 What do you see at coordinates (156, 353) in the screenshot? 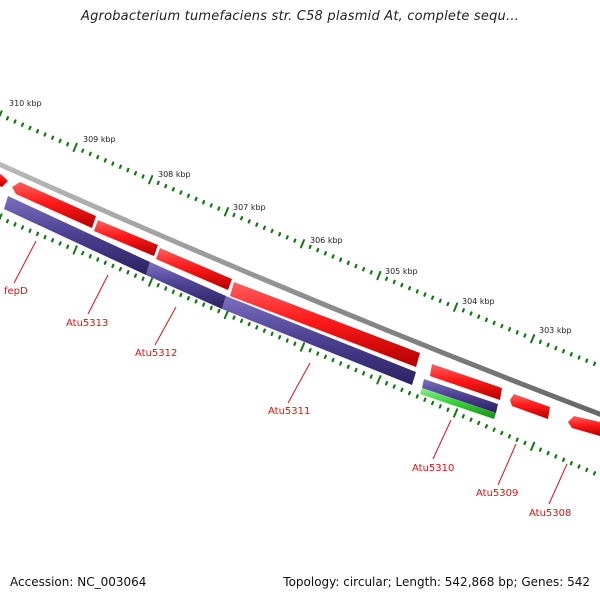
I see `gene-label-atu5312: Atu5312` at bounding box center [156, 353].